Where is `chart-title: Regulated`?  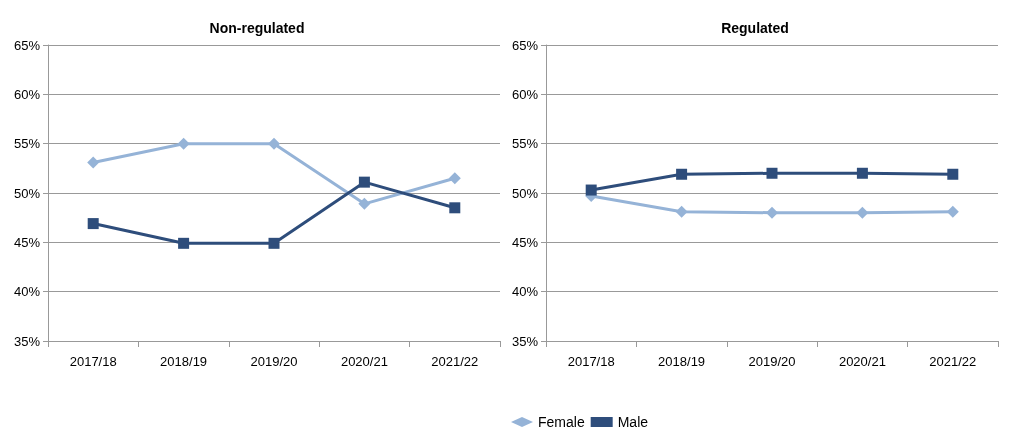 chart-title: Regulated is located at coordinates (755, 28).